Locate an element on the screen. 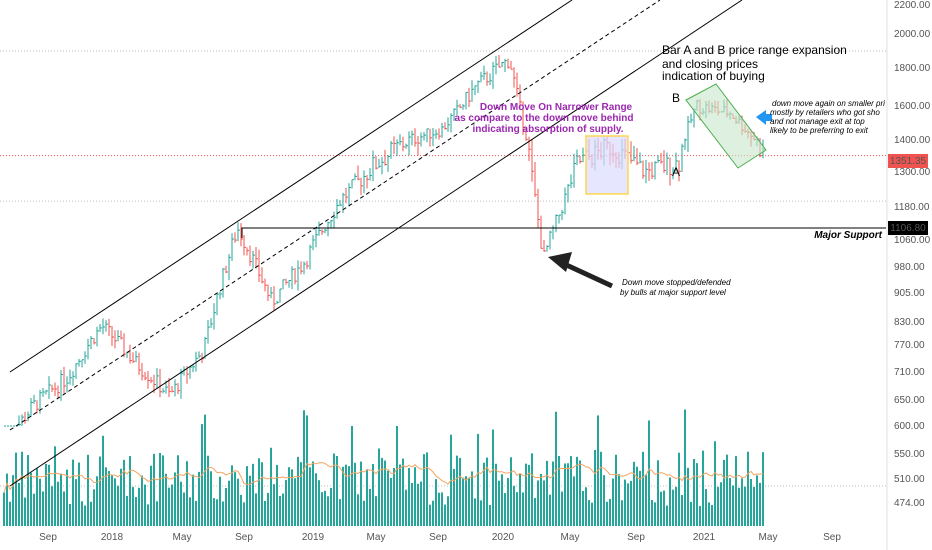 Image resolution: width=932 pixels, height=550 pixels. major-support-line is located at coordinates (563, 232).